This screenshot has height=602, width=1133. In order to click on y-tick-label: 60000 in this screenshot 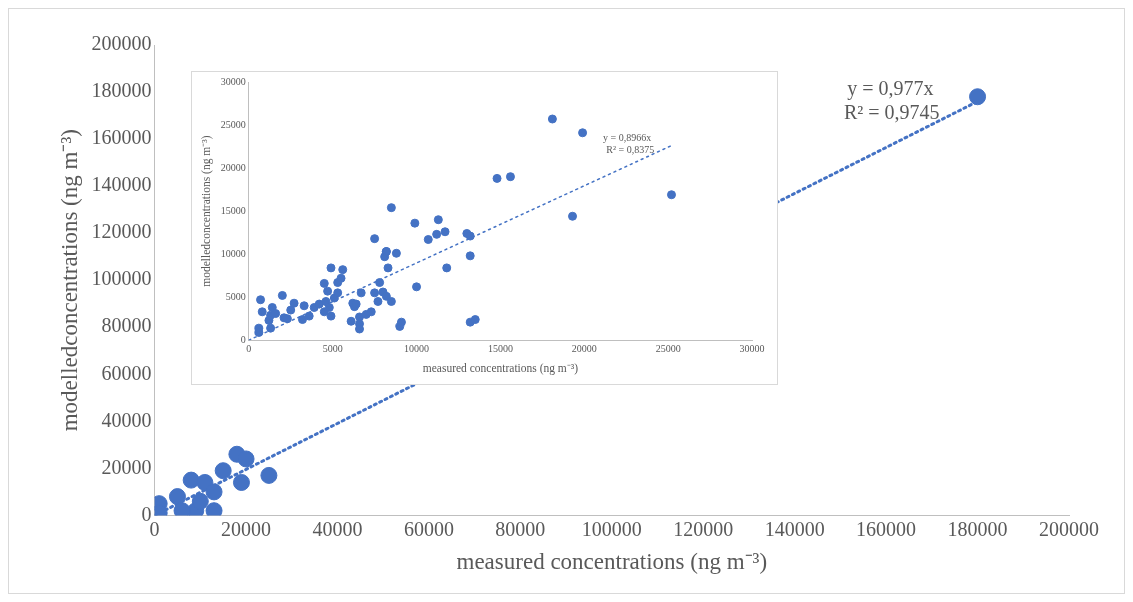, I will do `click(126, 372)`.